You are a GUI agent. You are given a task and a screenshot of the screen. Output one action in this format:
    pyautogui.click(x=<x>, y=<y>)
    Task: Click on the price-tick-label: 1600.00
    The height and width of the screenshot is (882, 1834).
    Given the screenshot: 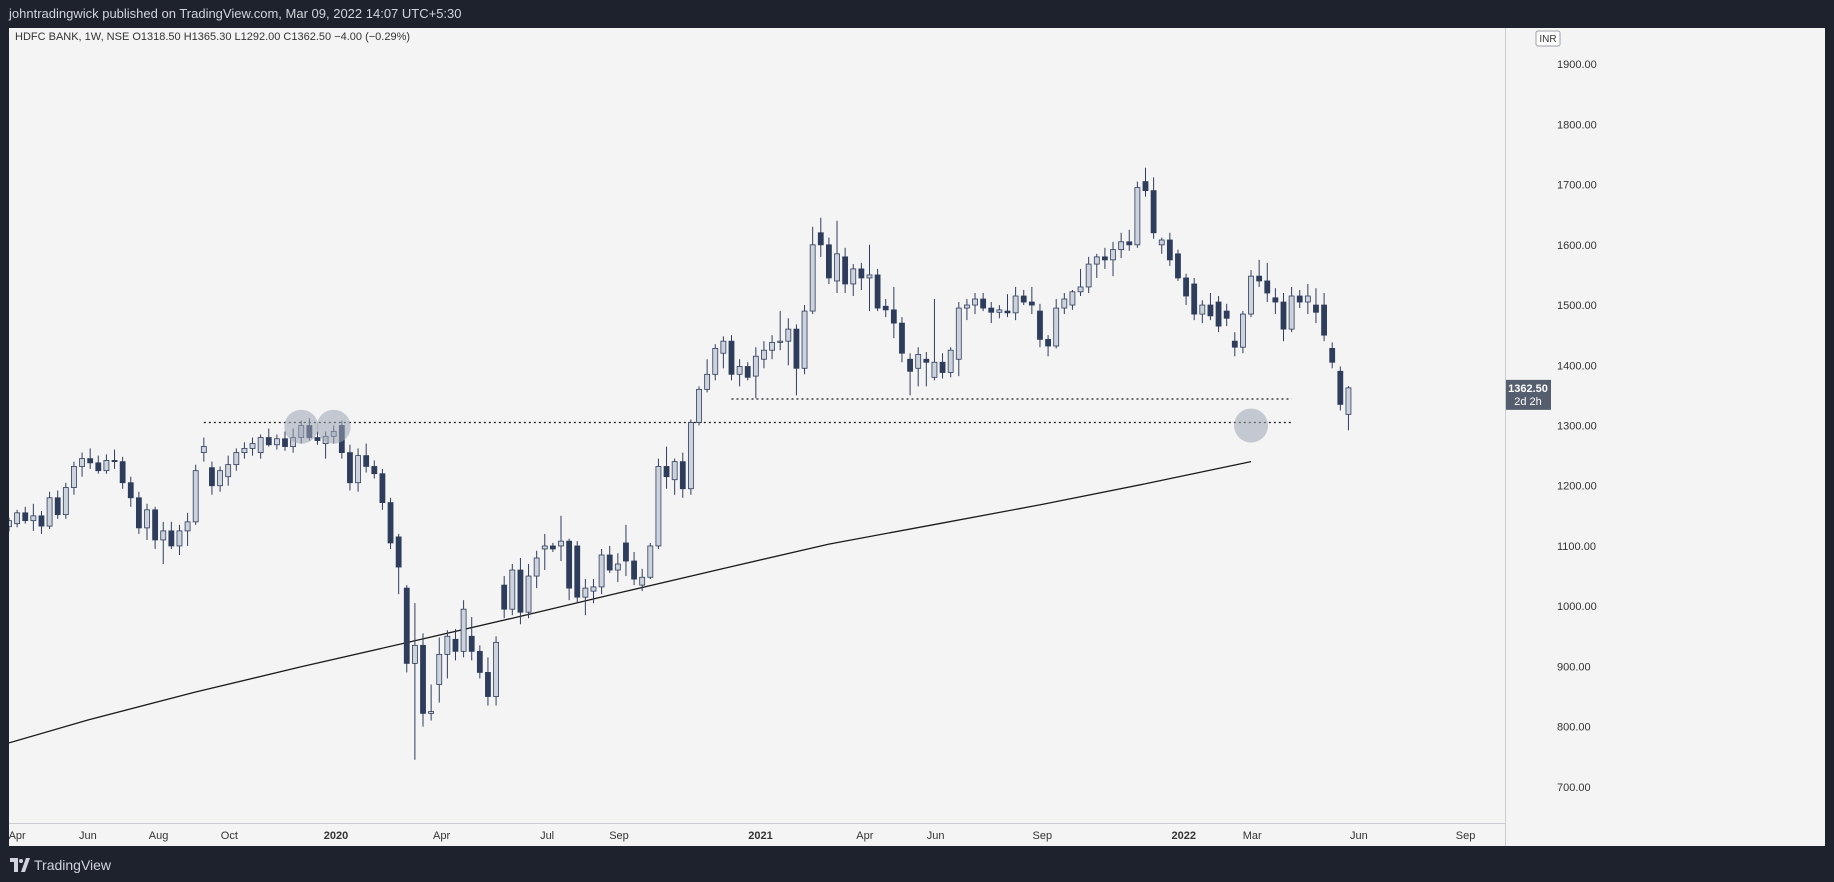 What is the action you would take?
    pyautogui.click(x=1577, y=246)
    